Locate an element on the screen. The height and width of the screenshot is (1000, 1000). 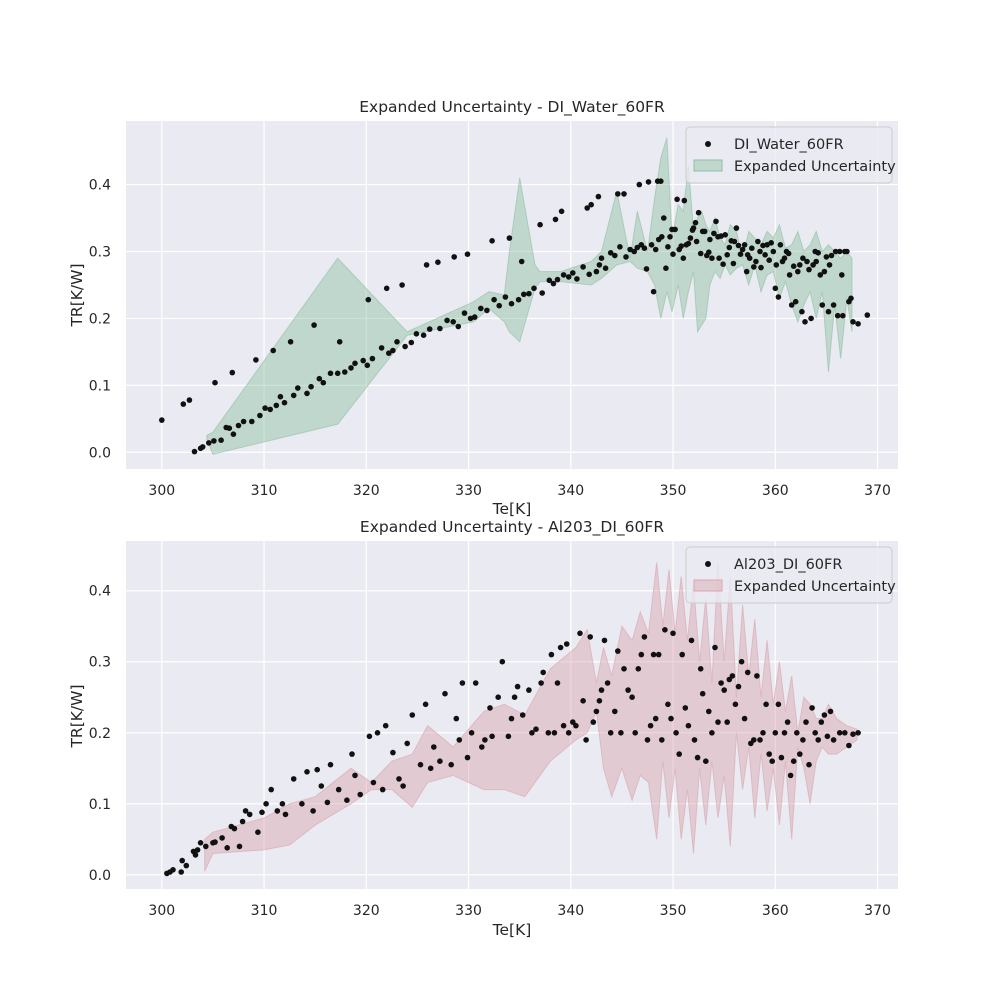
legend-label-points: Al203_DI_60FR is located at coordinates (788, 565).